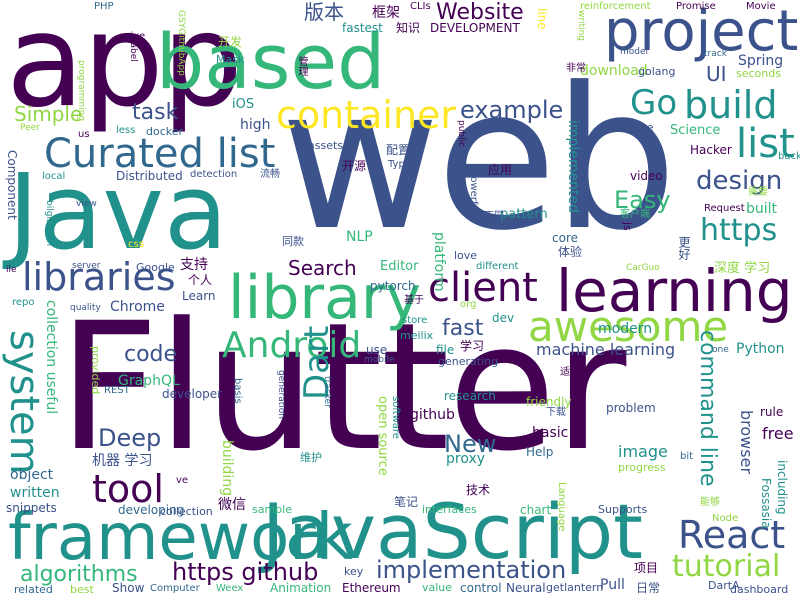 The width and height of the screenshot is (800, 600). Describe the element at coordinates (494, 216) in the screenshot. I see `word: 不同` at that location.